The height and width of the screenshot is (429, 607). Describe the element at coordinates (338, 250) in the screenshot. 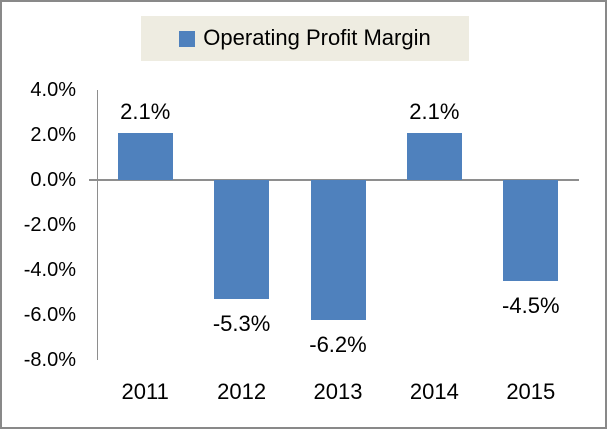

I see `bar-2013` at that location.